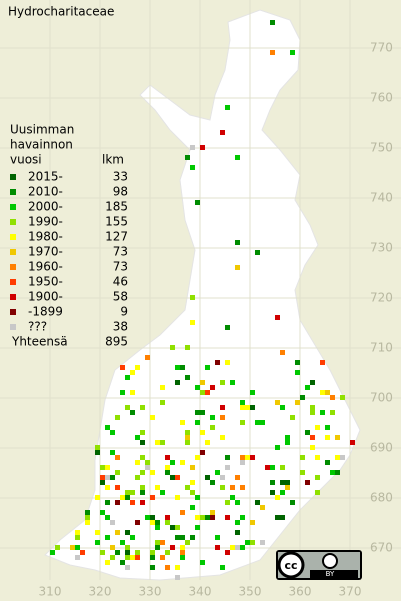  I want to click on by-text: BY, so click(330, 574).